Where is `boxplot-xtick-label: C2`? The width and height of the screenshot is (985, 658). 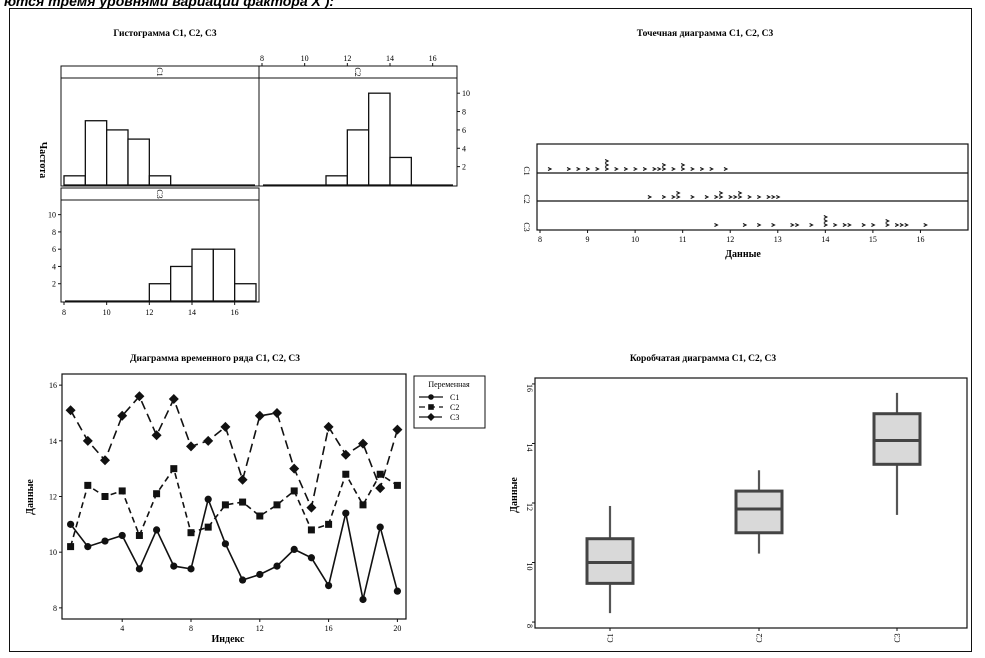
boxplot-xtick-label: C2 is located at coordinates (759, 637).